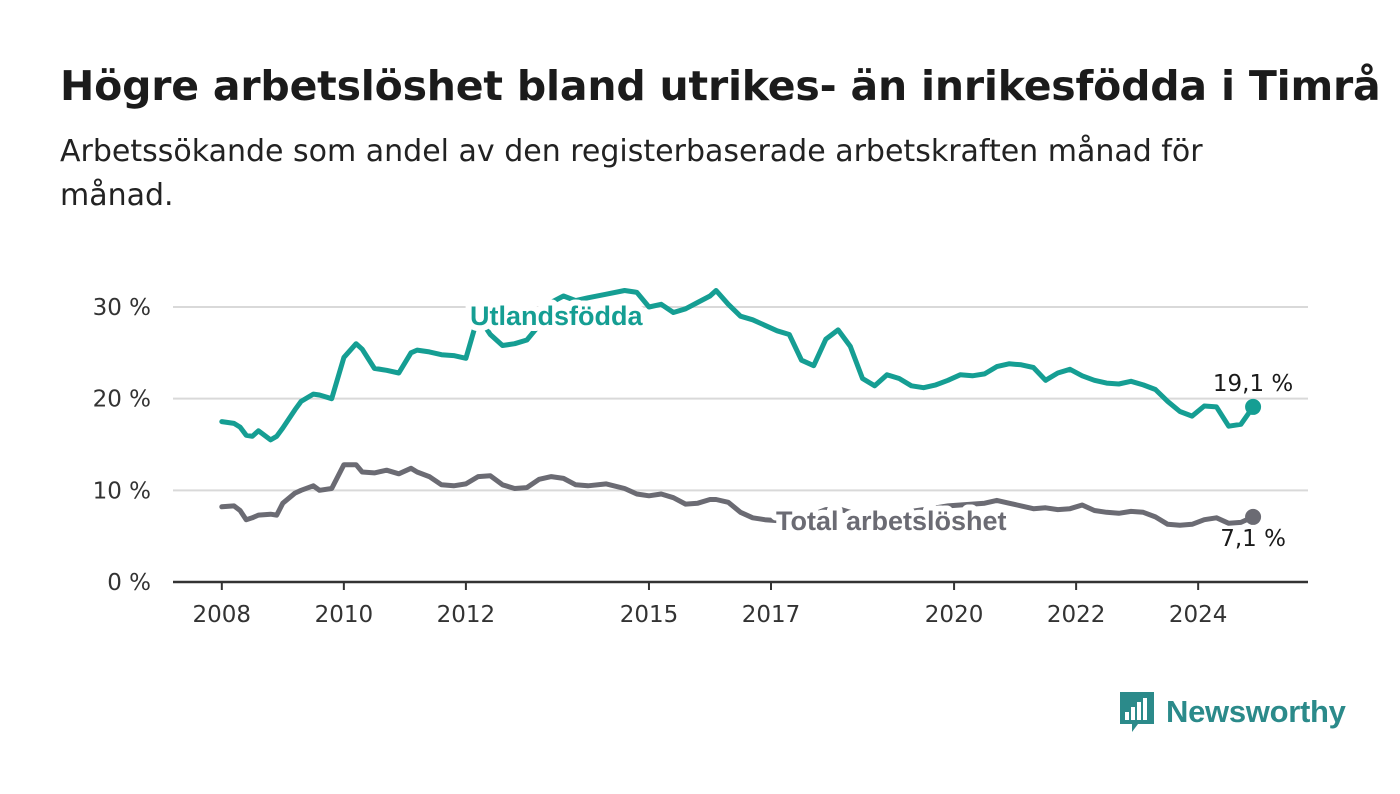  What do you see at coordinates (466, 615) in the screenshot?
I see `x-tick-label: 2012` at bounding box center [466, 615].